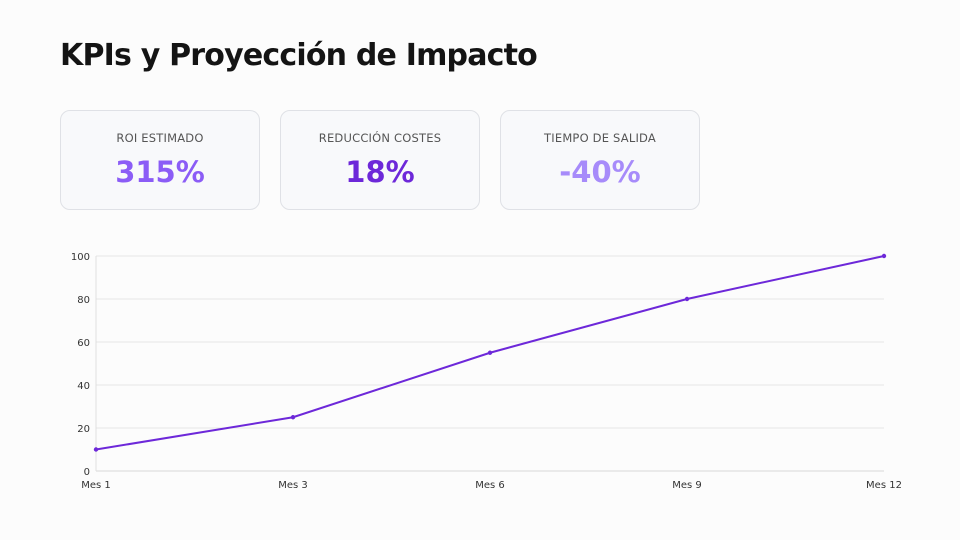 The width and height of the screenshot is (960, 540). Describe the element at coordinates (83, 300) in the screenshot. I see `y-tick-label: 80` at that location.